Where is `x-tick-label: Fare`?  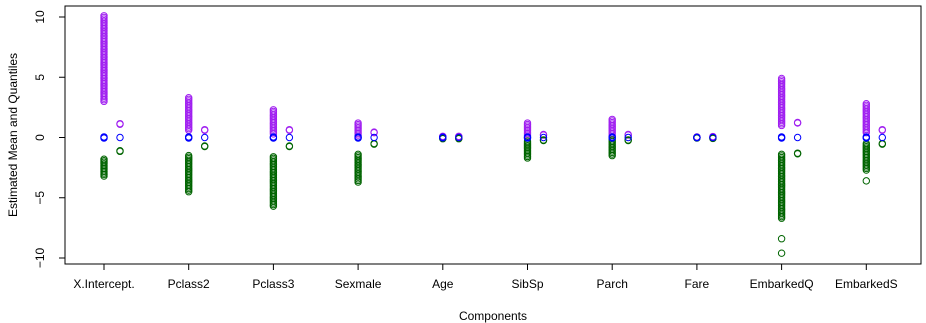
x-tick-label: Fare is located at coordinates (697, 284).